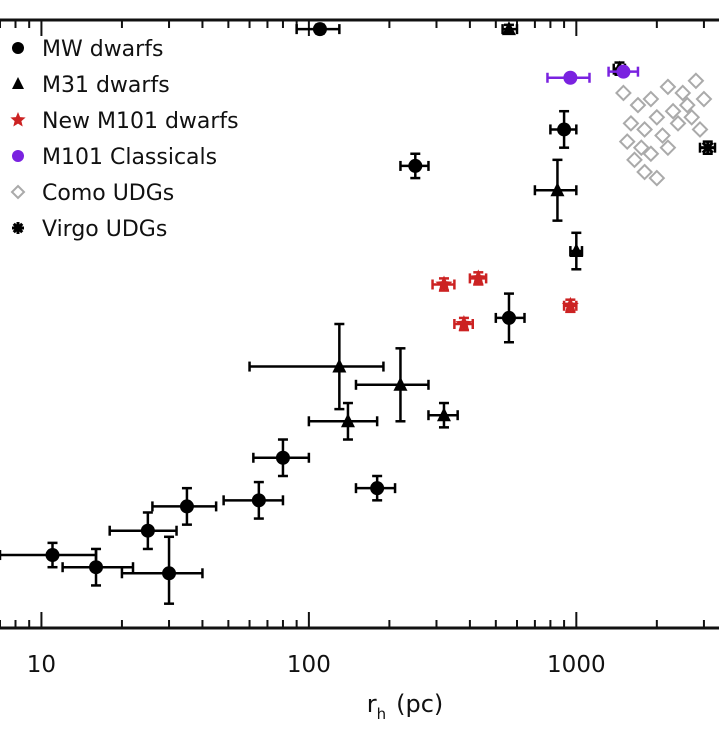 The height and width of the screenshot is (736, 719). What do you see at coordinates (593, 74) in the screenshot?
I see `series-m101-classicals` at bounding box center [593, 74].